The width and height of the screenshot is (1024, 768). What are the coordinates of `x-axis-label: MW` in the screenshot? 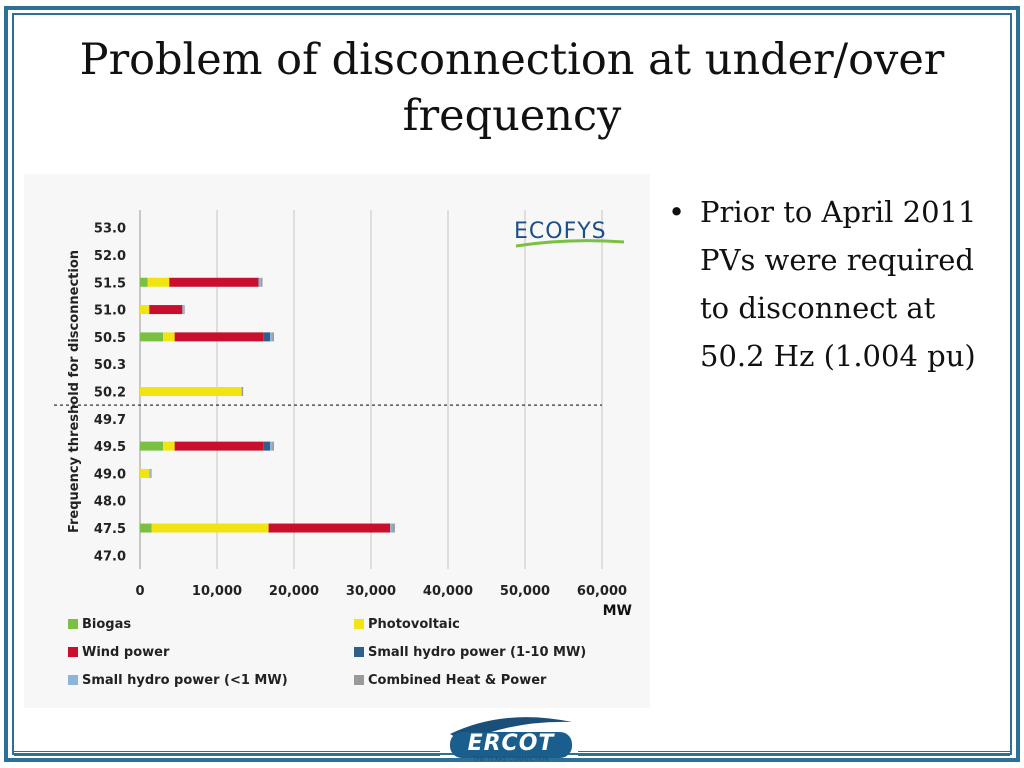 It's located at (617, 611).